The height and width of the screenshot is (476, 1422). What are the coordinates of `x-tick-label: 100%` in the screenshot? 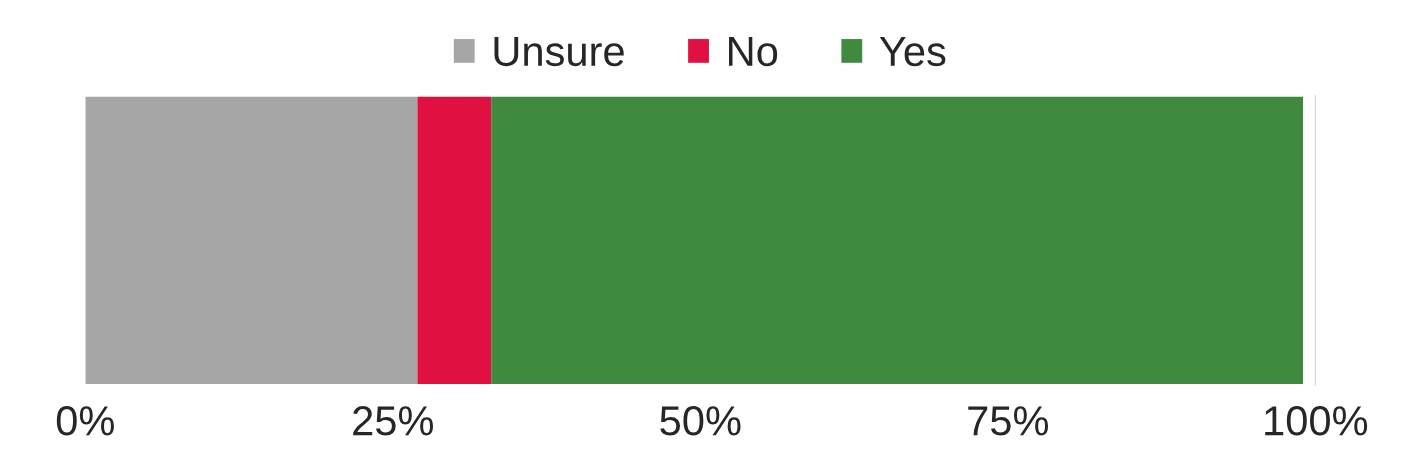 It's located at (1316, 421).